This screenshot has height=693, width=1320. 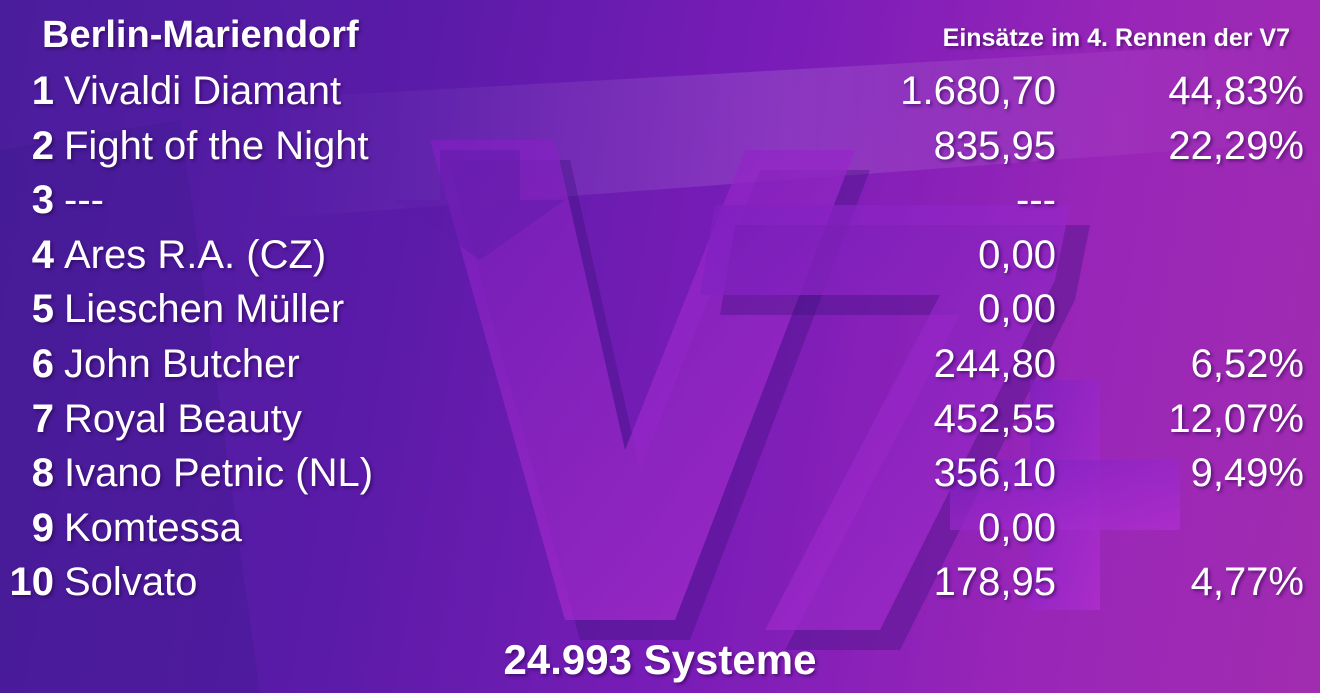 I want to click on runner-name: Royal Beauty, so click(x=183, y=418).